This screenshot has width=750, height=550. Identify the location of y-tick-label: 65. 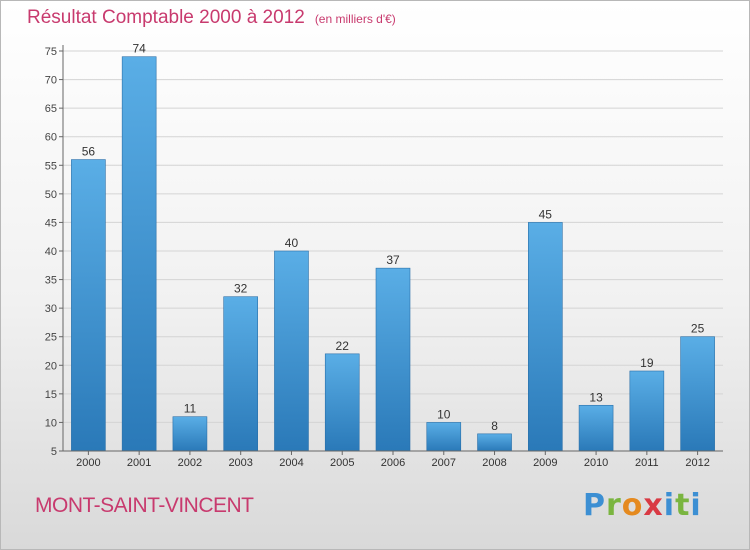
(51, 109).